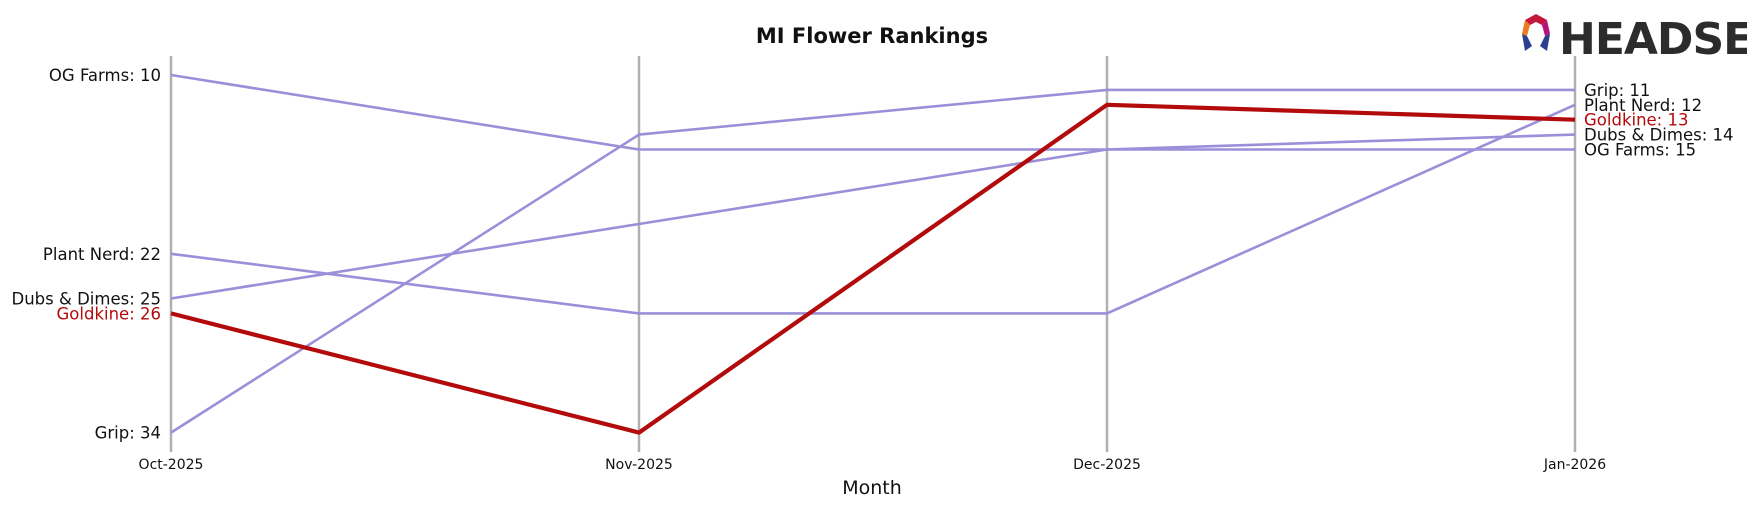 Image resolution: width=1753 pixels, height=507 pixels. What do you see at coordinates (105, 75) in the screenshot?
I see `left-label: OG Farms: 10` at bounding box center [105, 75].